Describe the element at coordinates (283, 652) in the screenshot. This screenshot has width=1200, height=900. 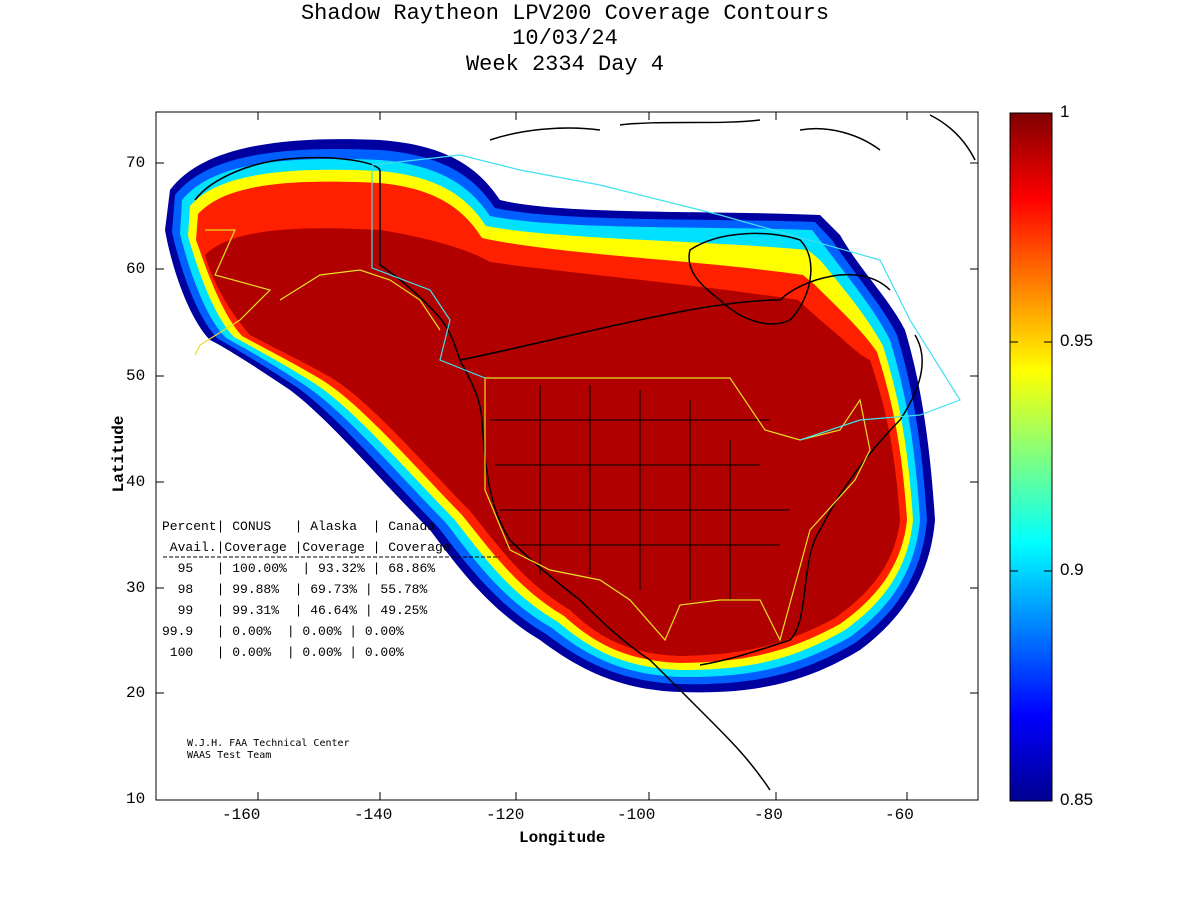
I see `stats-row: 100 | 0.00% | 0.00% | 0.00%` at that location.